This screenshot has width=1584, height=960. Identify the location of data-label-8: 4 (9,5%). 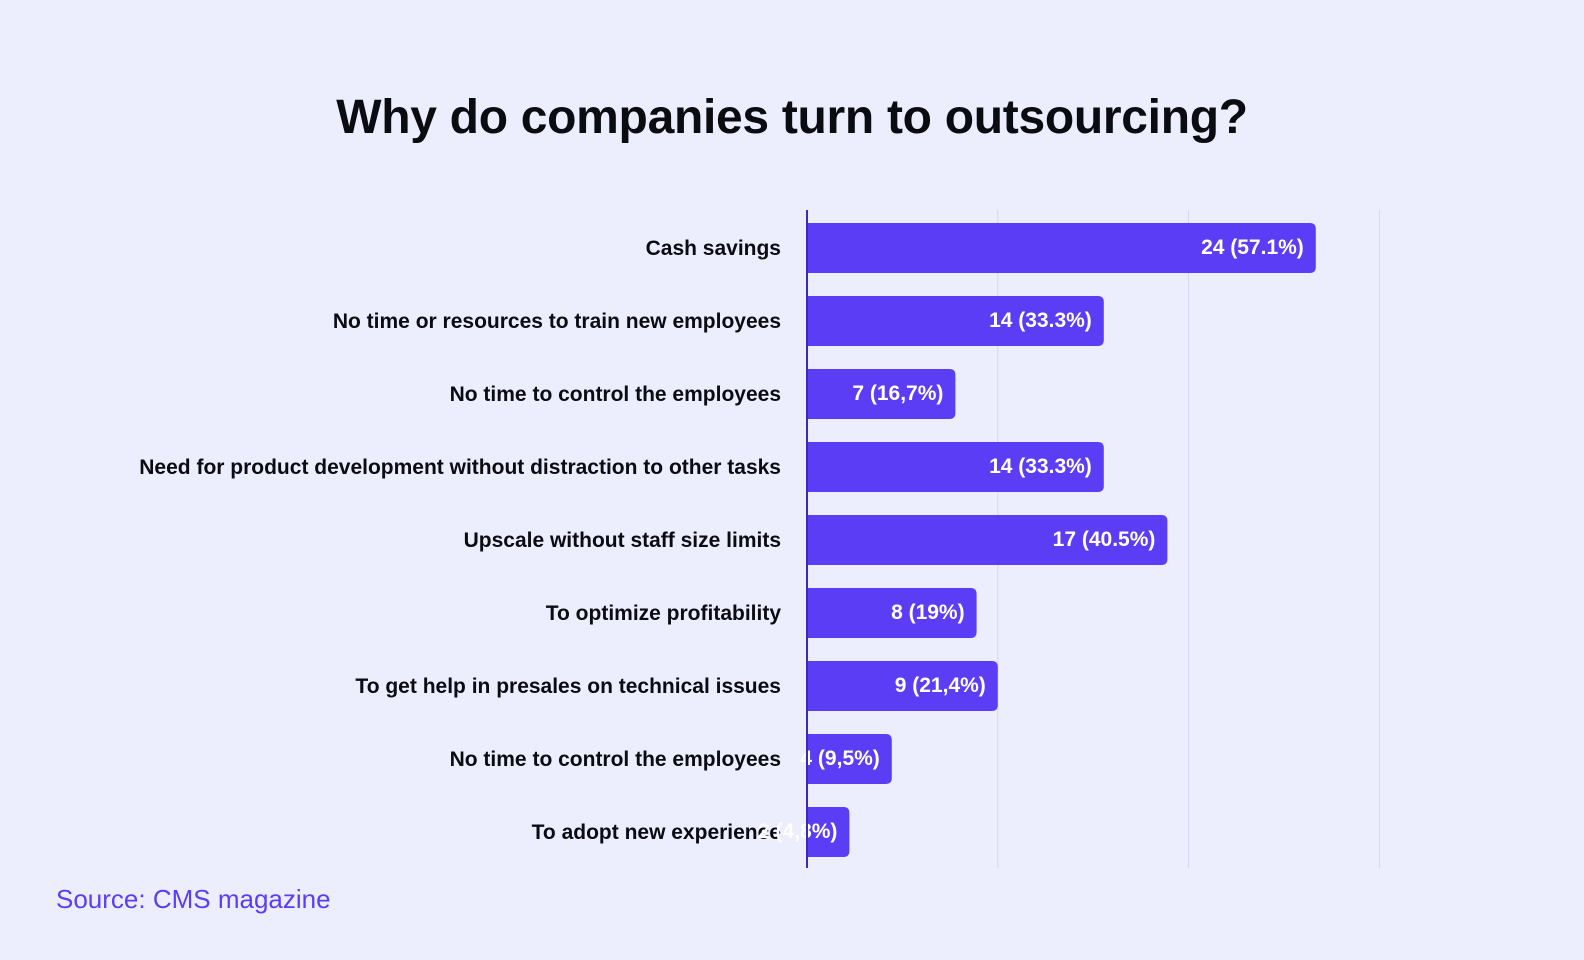
(839, 758).